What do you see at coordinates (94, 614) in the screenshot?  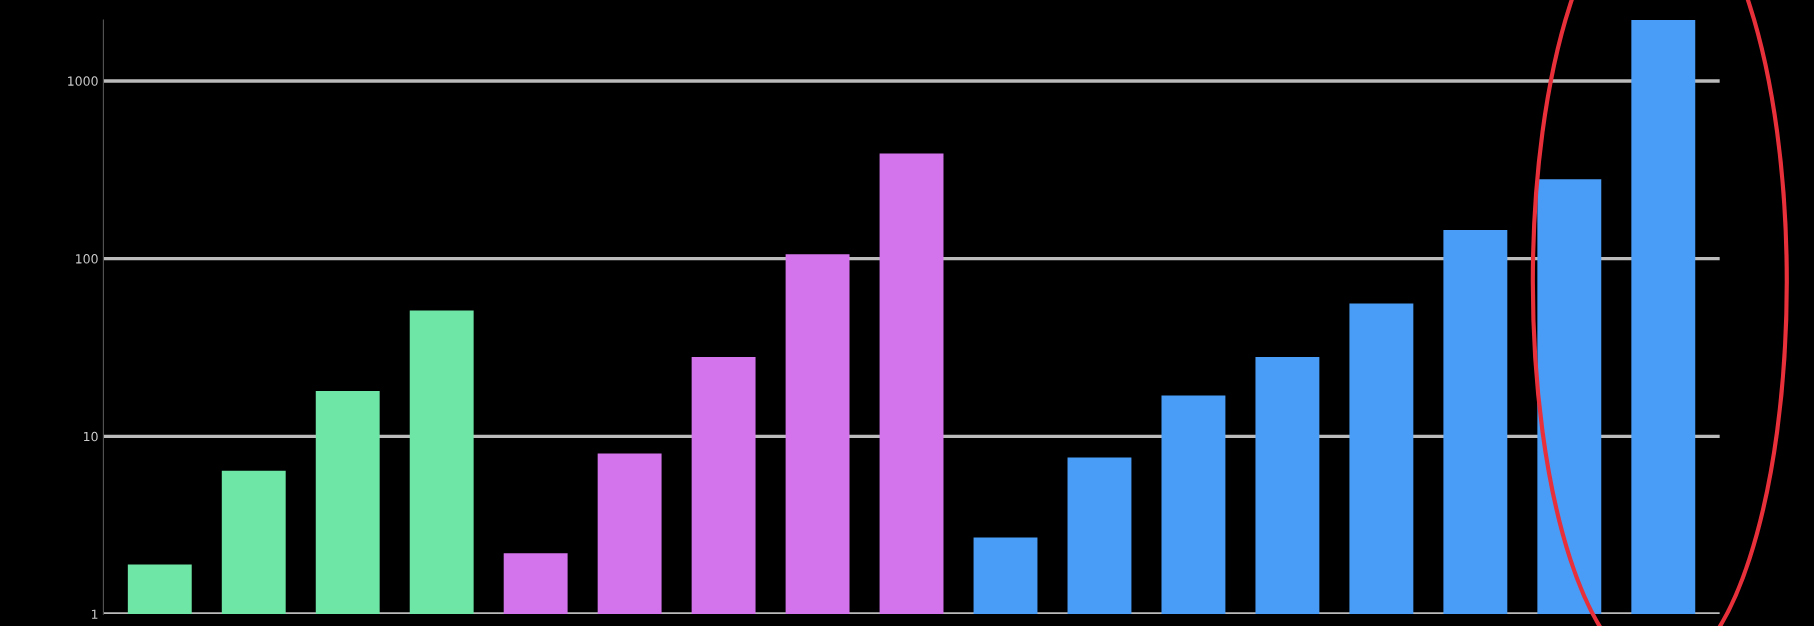 I see `y-tick-label: 1` at bounding box center [94, 614].